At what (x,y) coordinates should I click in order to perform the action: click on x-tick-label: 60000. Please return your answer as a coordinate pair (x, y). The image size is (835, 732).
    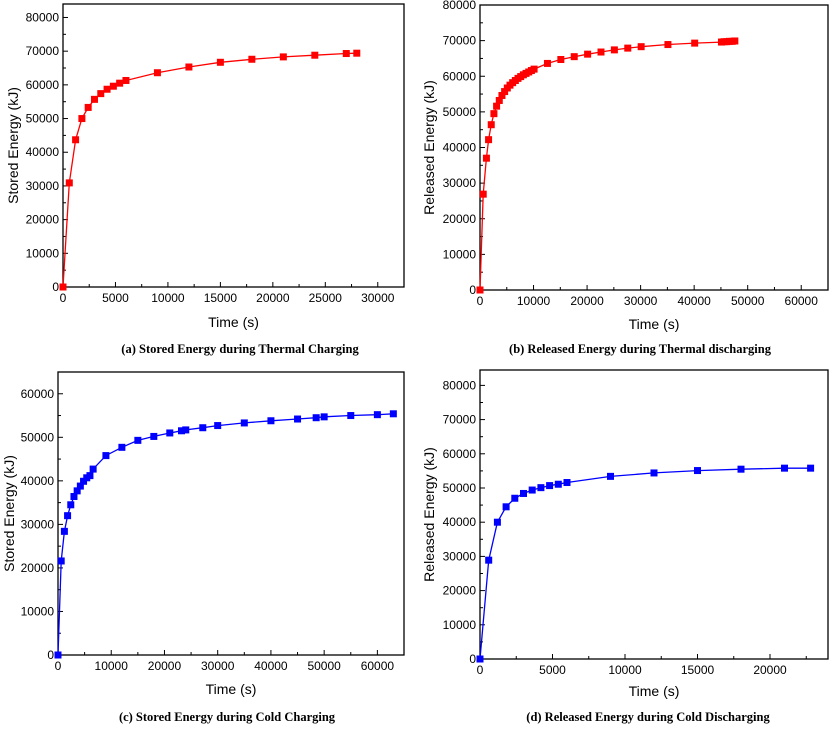
    Looking at the image, I should click on (802, 301).